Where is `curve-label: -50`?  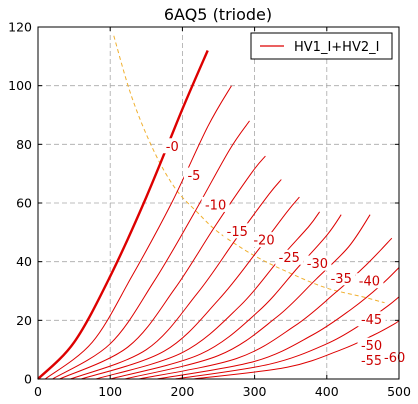
curve-label: -50 is located at coordinates (371, 346).